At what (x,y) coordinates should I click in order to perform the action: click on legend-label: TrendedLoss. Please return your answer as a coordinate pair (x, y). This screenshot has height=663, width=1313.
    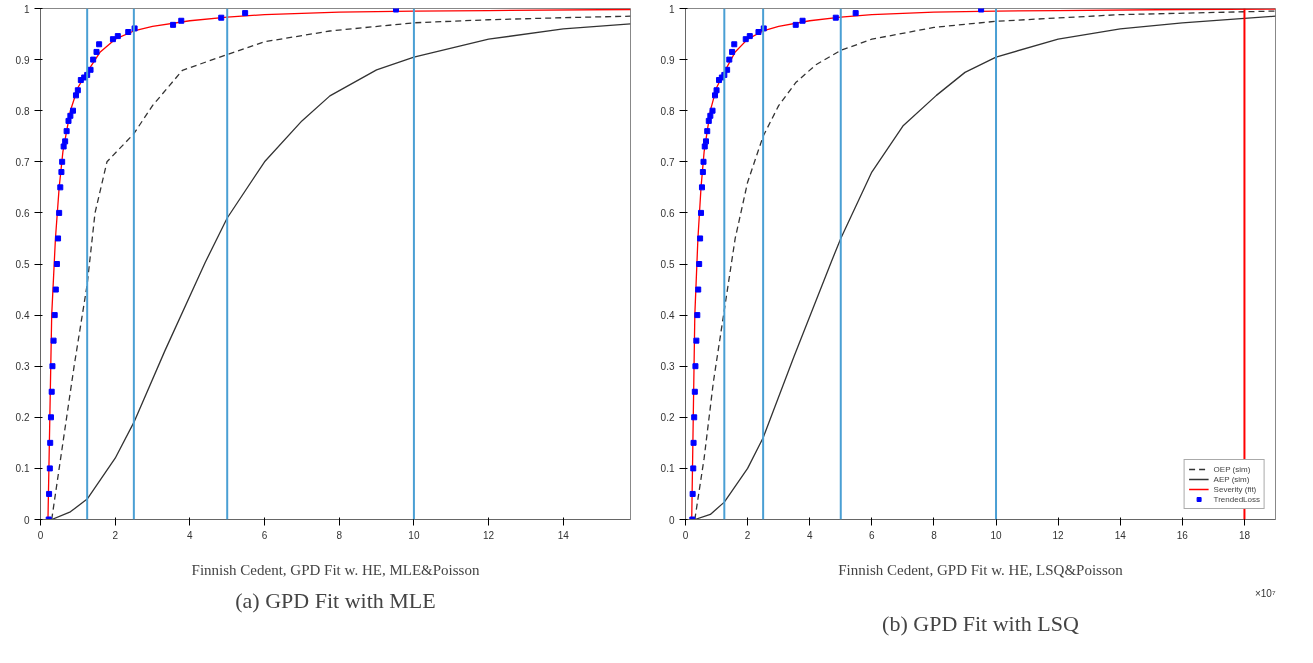
    Looking at the image, I should click on (1236, 499).